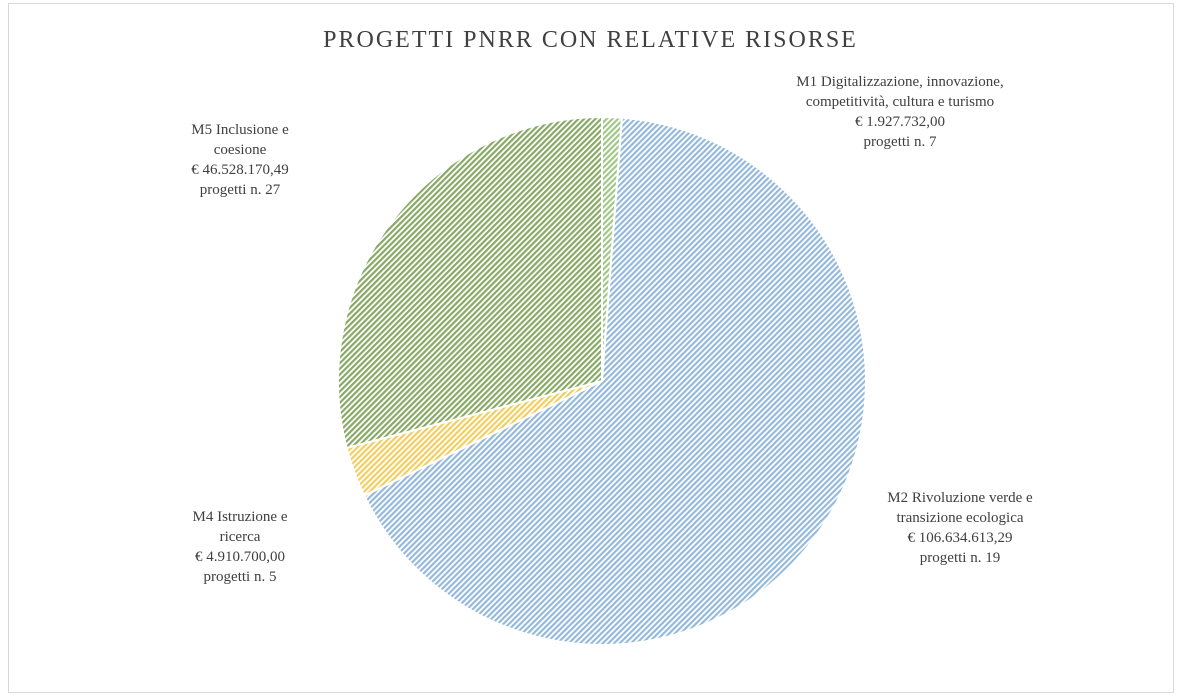 Image resolution: width=1181 pixels, height=697 pixels. I want to click on slice-label-m1-line1: M1 Digitalizzazione, innovazione,, so click(900, 82).